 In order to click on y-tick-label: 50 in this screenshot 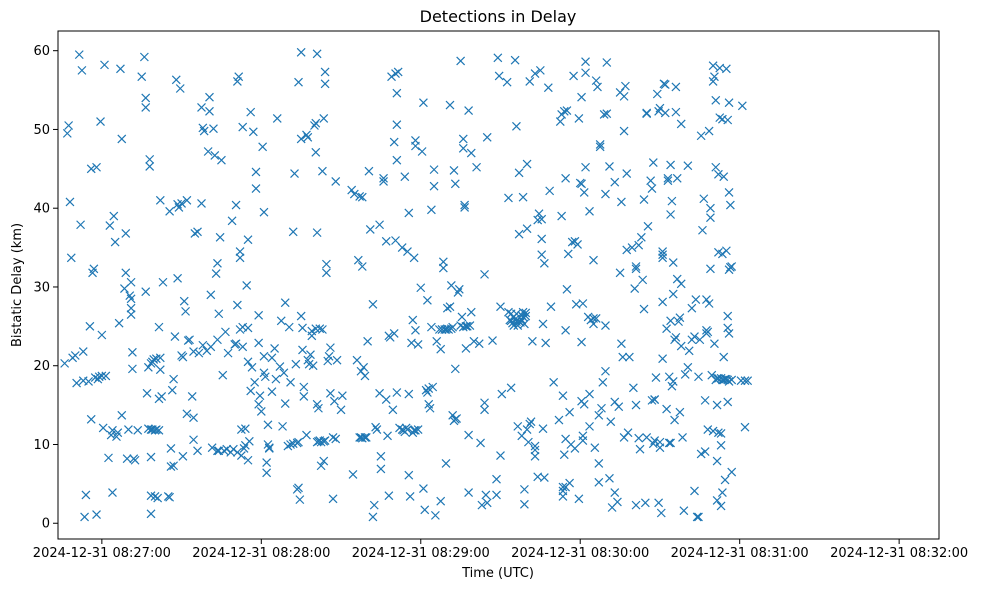, I will do `click(41, 130)`.